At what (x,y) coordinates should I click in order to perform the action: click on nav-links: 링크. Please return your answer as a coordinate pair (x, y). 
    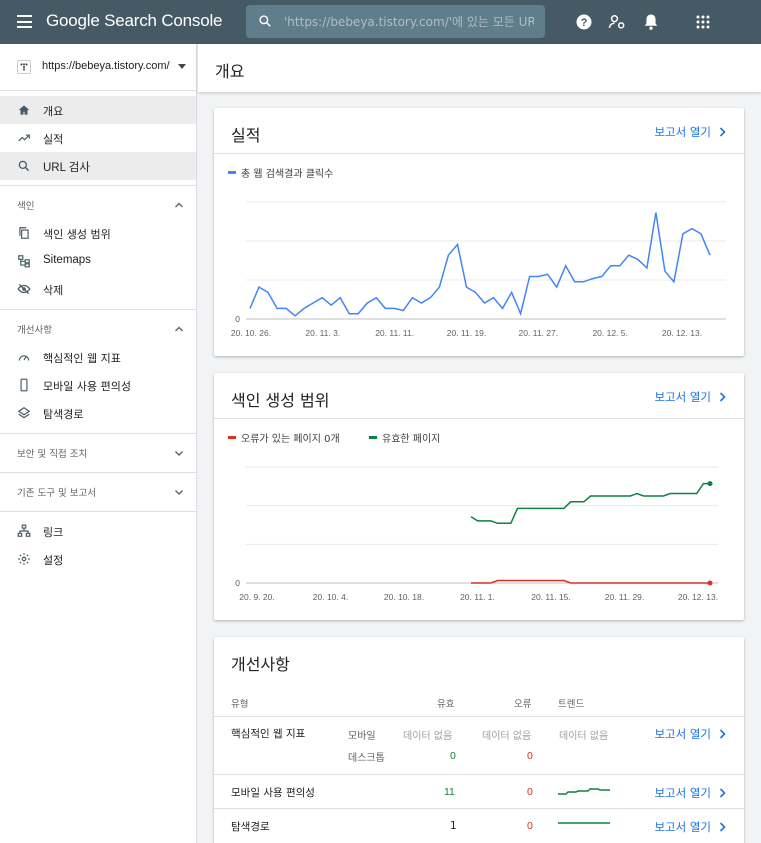
    Looking at the image, I should click on (98, 531).